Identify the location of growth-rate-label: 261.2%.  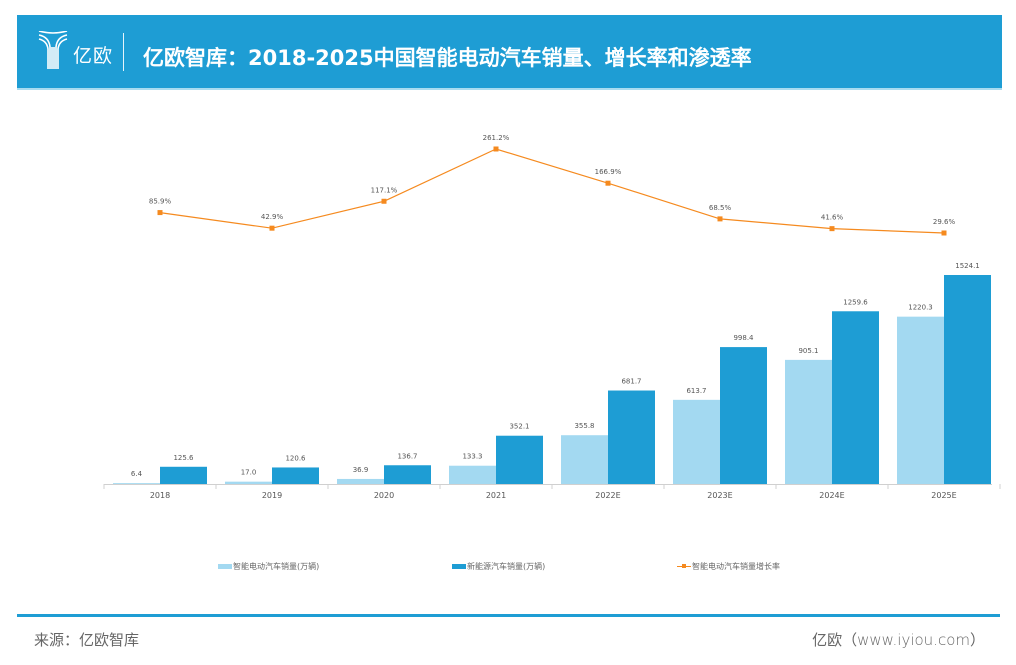
(496, 138).